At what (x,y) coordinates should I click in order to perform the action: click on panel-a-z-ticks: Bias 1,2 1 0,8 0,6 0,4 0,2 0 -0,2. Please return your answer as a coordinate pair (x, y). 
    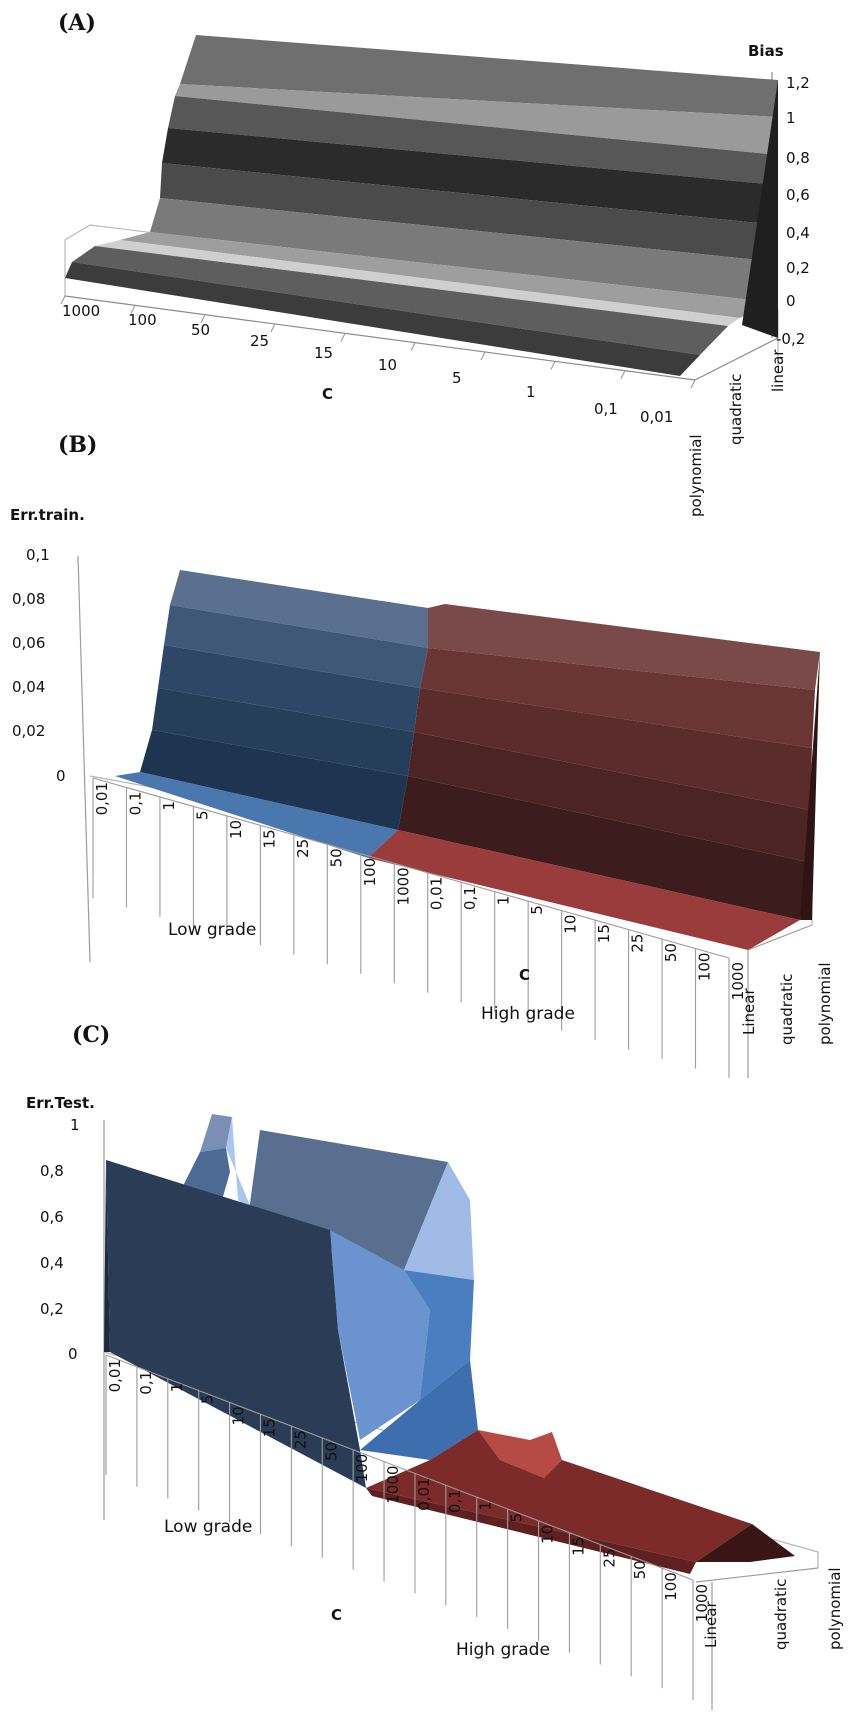
    Looking at the image, I should click on (779, 195).